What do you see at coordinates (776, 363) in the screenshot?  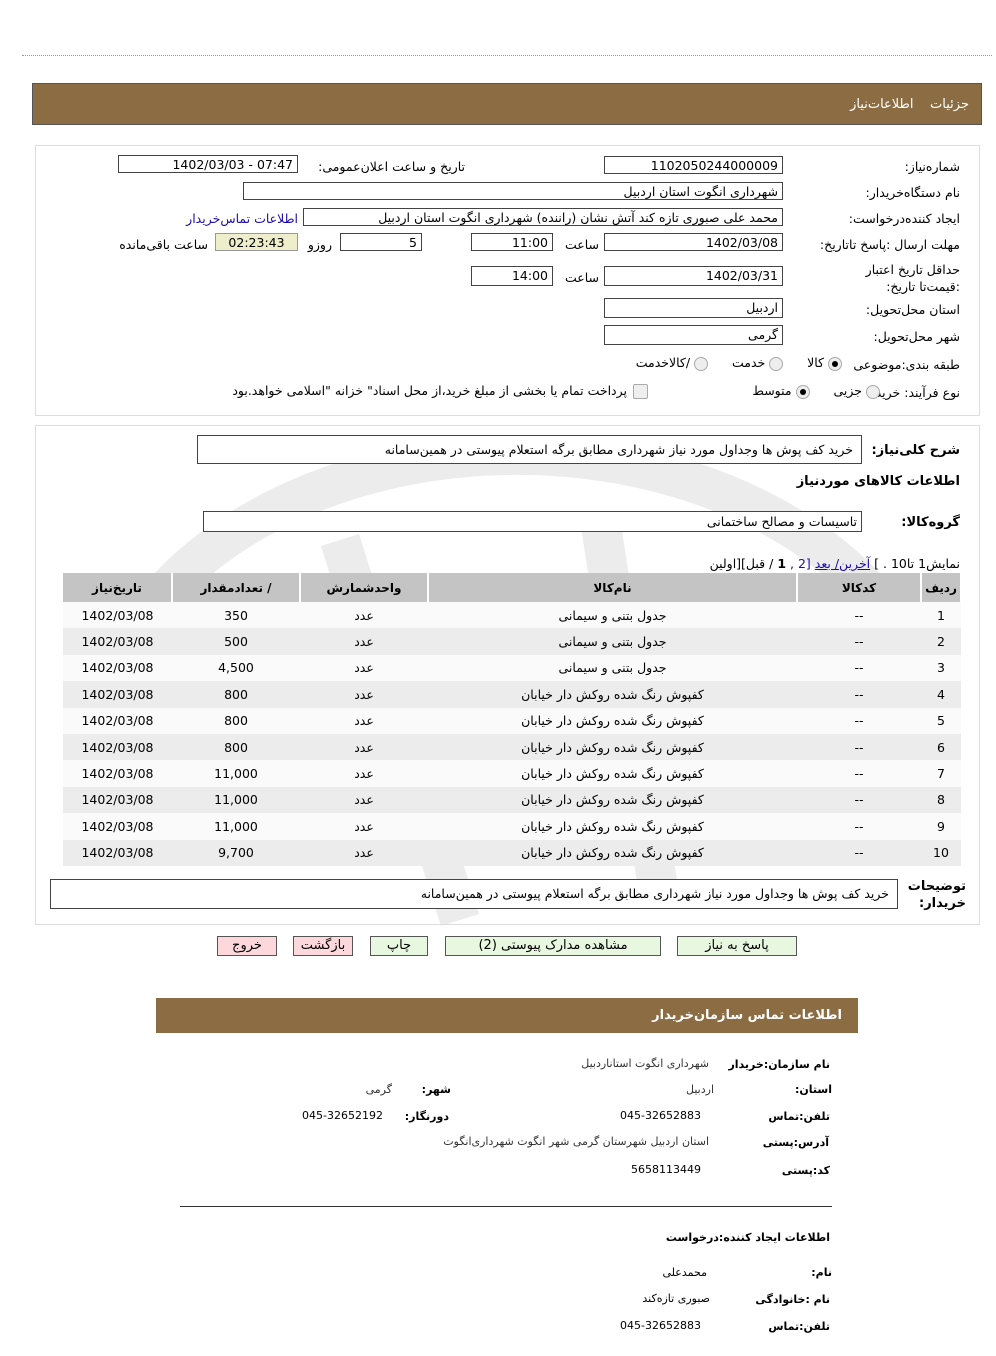 I see `radio-service` at bounding box center [776, 363].